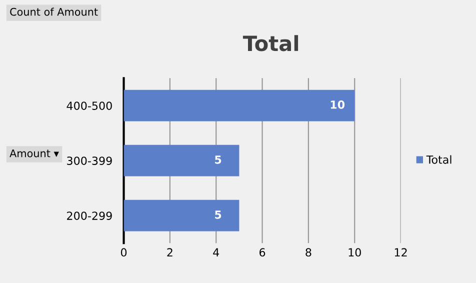  Describe the element at coordinates (439, 159) in the screenshot. I see `legend-label: Total` at that location.